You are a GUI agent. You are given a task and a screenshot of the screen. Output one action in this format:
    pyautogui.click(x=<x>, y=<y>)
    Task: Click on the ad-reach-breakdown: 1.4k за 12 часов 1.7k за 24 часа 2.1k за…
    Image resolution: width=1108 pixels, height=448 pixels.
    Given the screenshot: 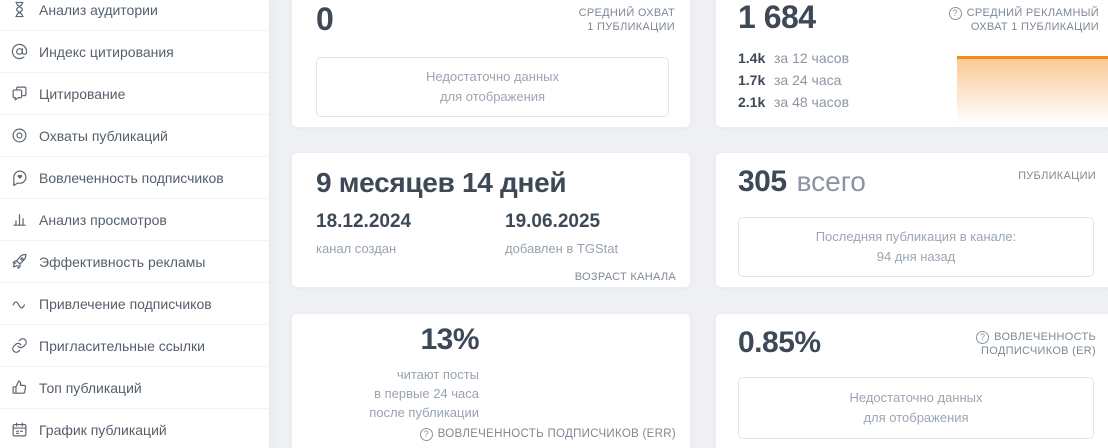 What is the action you would take?
    pyautogui.click(x=793, y=83)
    